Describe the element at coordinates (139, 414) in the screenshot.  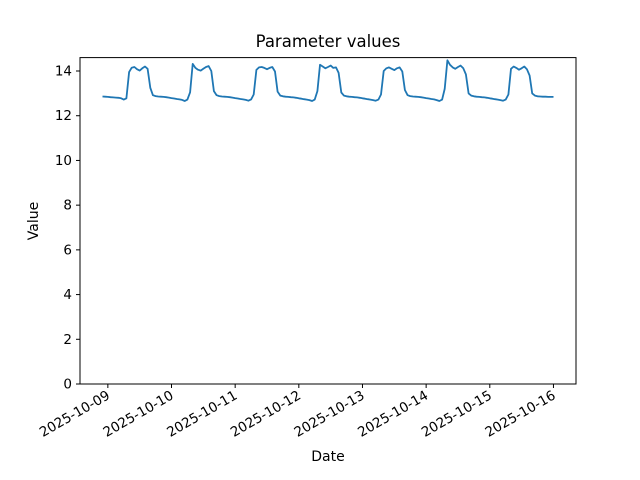
I see `x-tick-label: 2025-10-10` at that location.